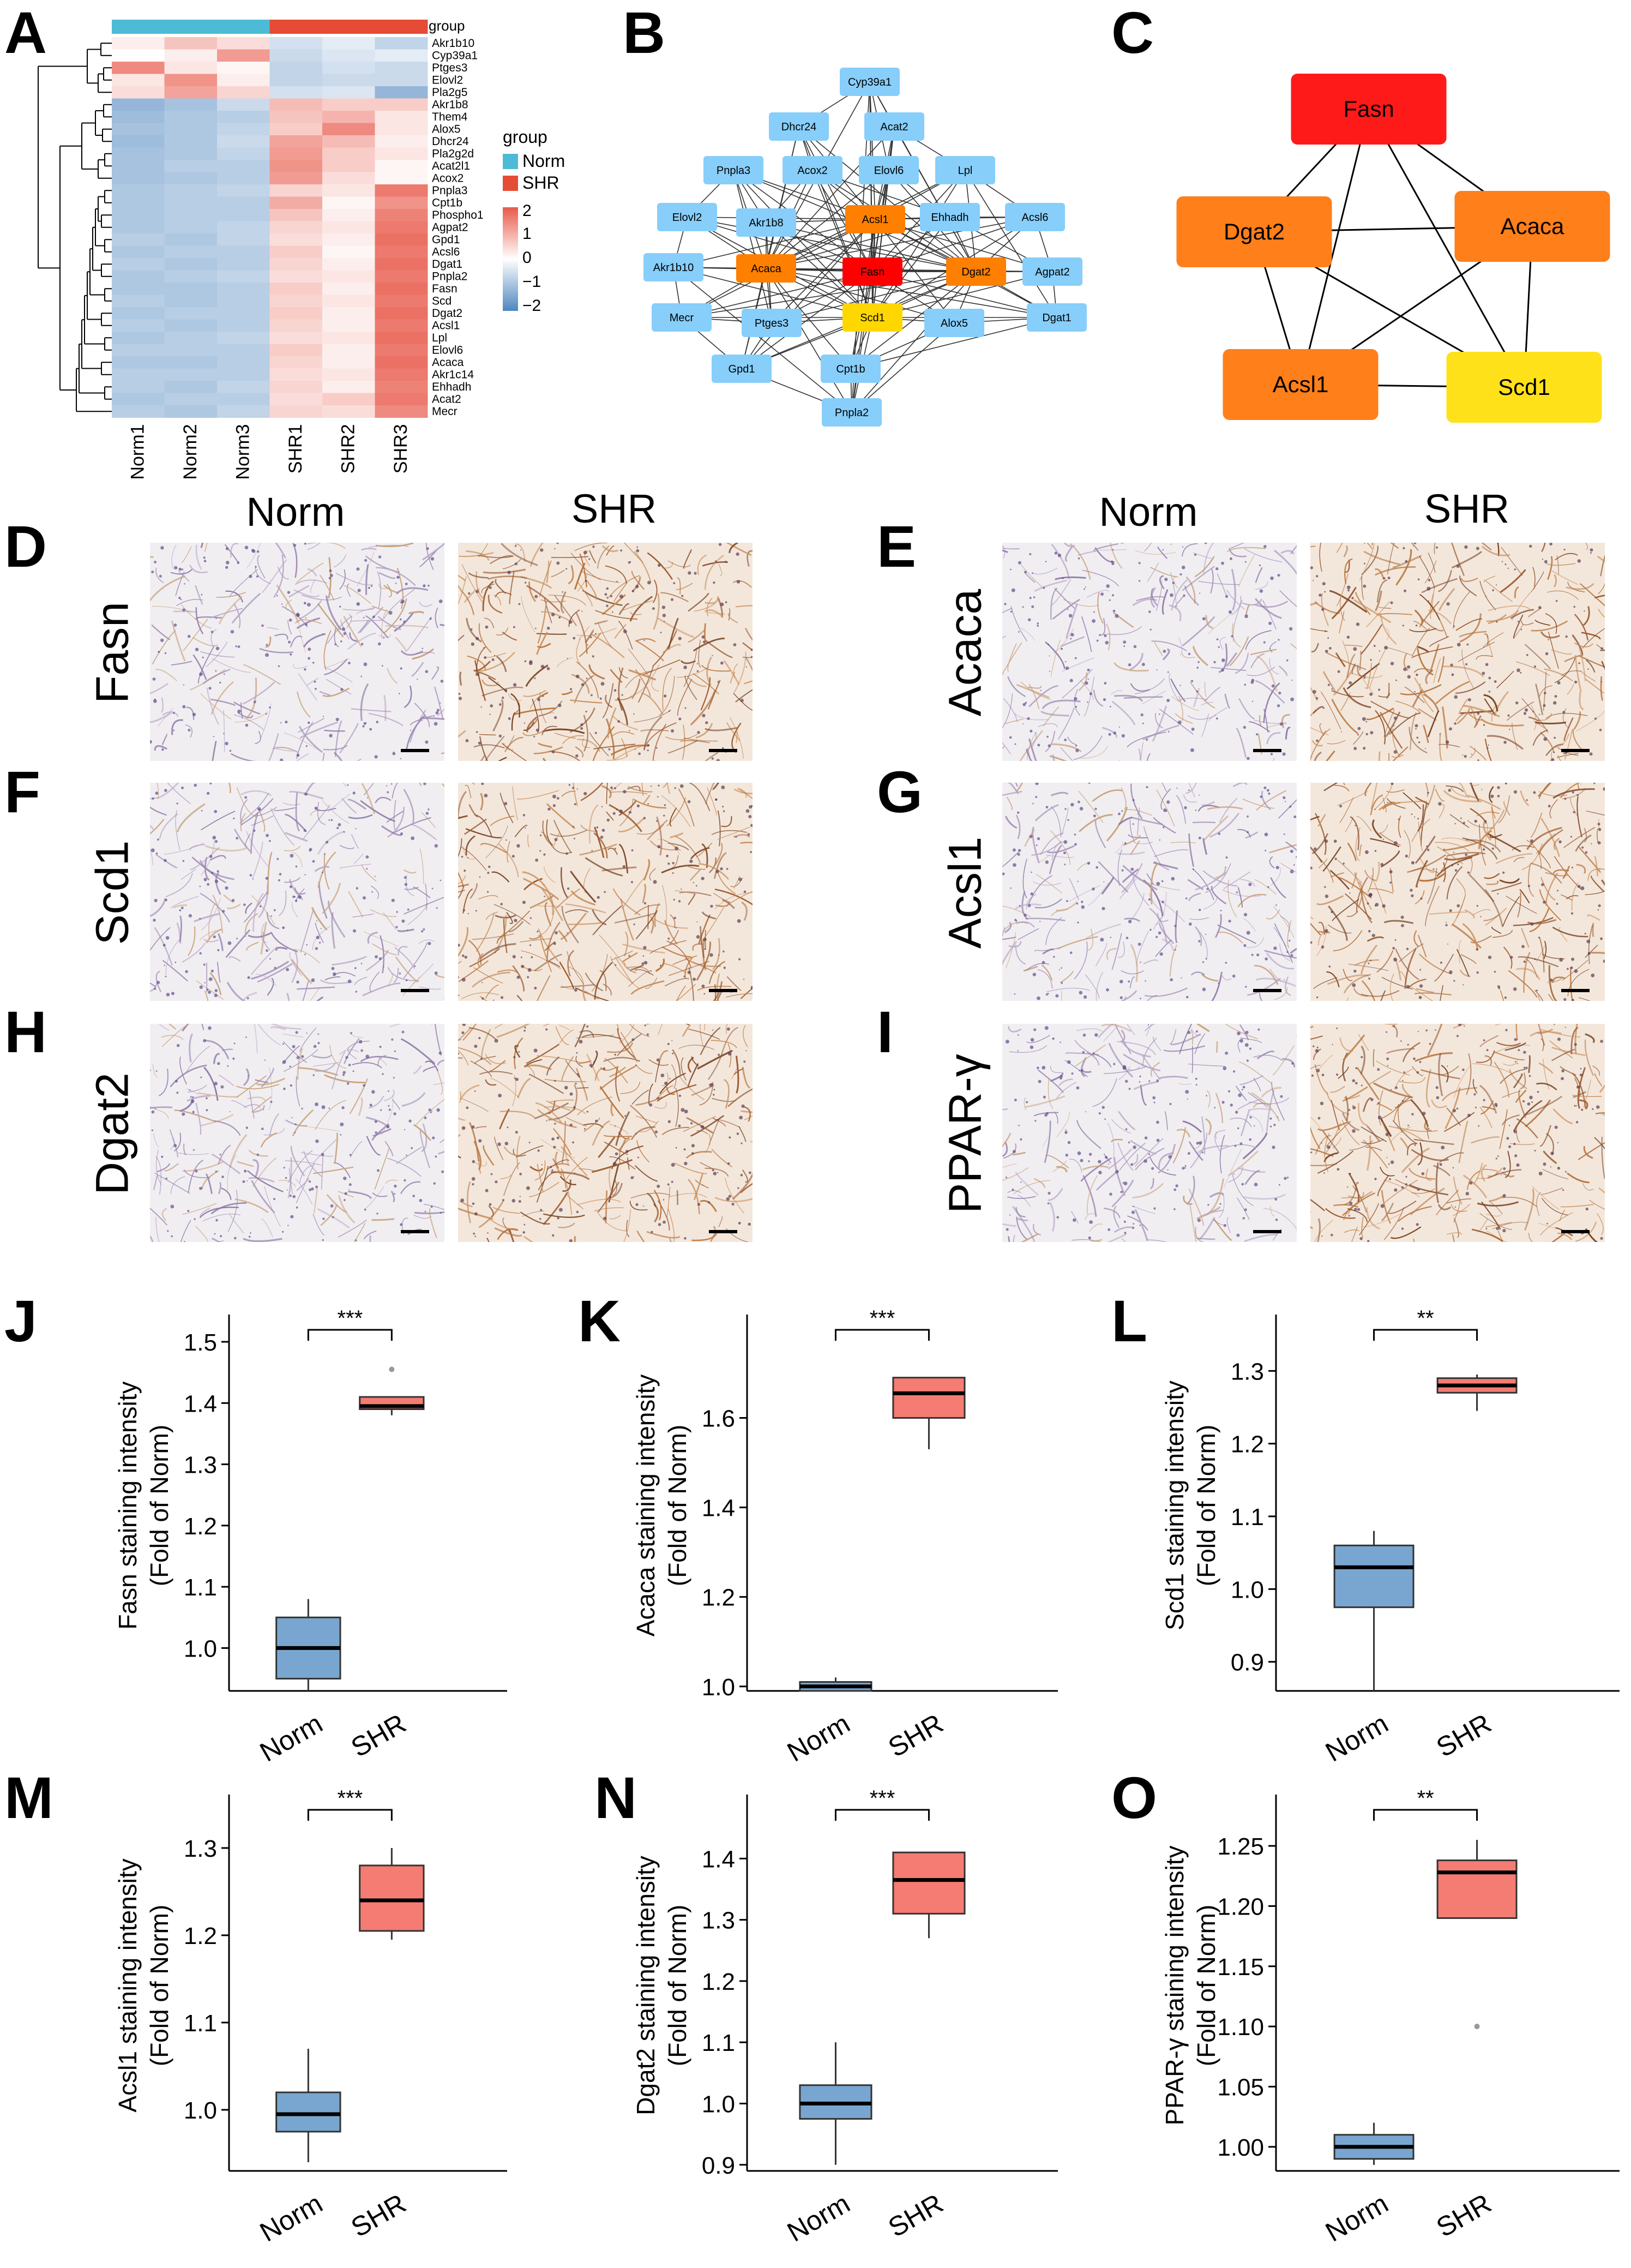  I want to click on hub-node-scd1: Scd1, so click(1524, 387).